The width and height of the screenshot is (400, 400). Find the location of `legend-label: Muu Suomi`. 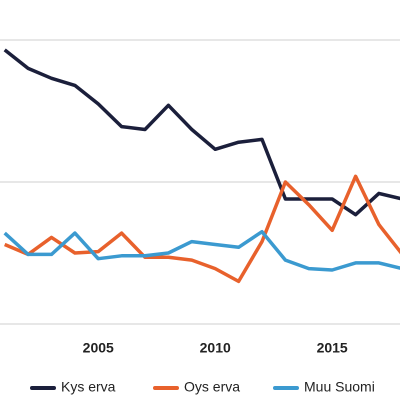

legend-label: Muu Suomi is located at coordinates (339, 387).